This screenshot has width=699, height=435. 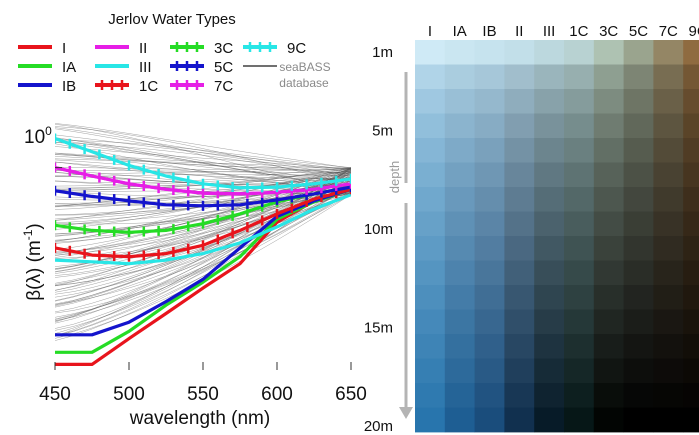 What do you see at coordinates (378, 239) in the screenshot?
I see `depth-tick-labels: 1m 5m 10m 15m 20m` at bounding box center [378, 239].